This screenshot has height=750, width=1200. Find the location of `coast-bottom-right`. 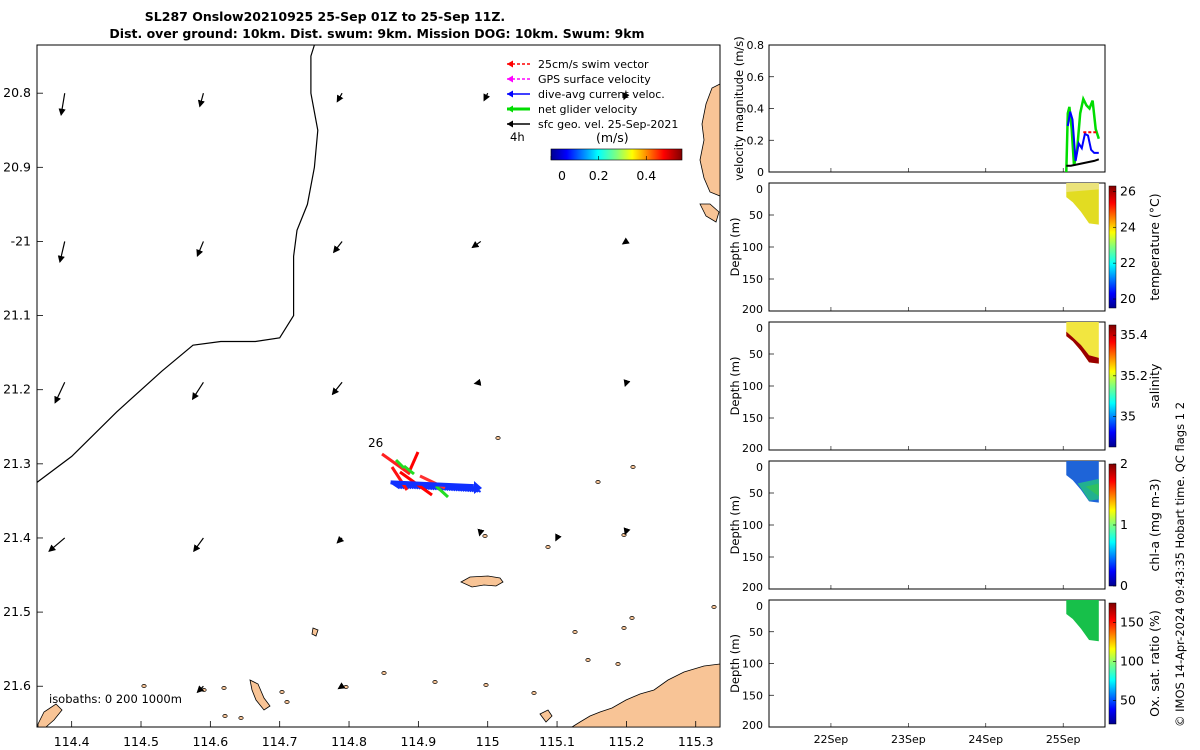

coast-bottom-right is located at coordinates (645, 695).